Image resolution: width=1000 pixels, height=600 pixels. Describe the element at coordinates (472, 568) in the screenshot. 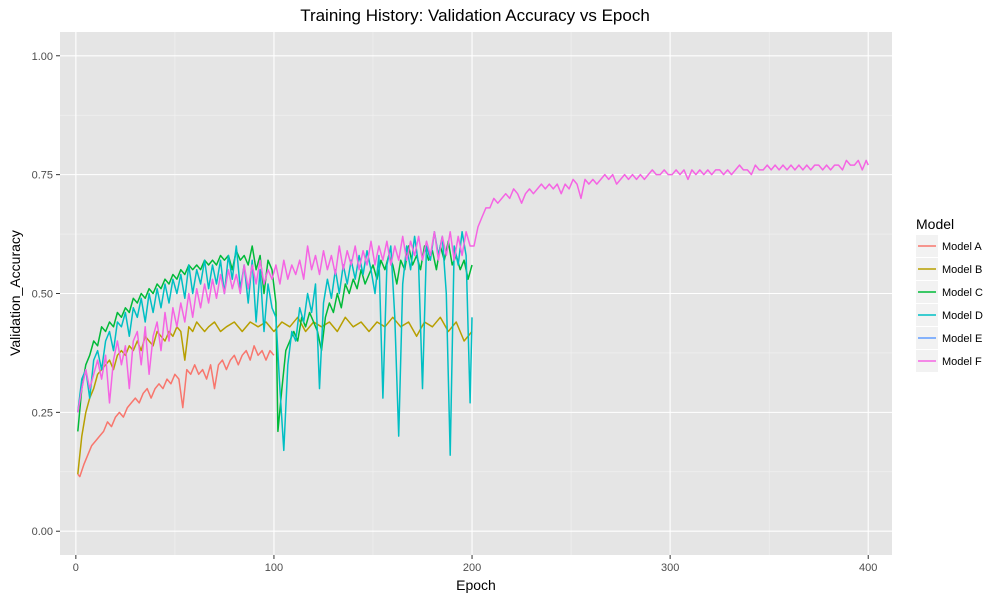

I see `x-tick-label: 200` at that location.